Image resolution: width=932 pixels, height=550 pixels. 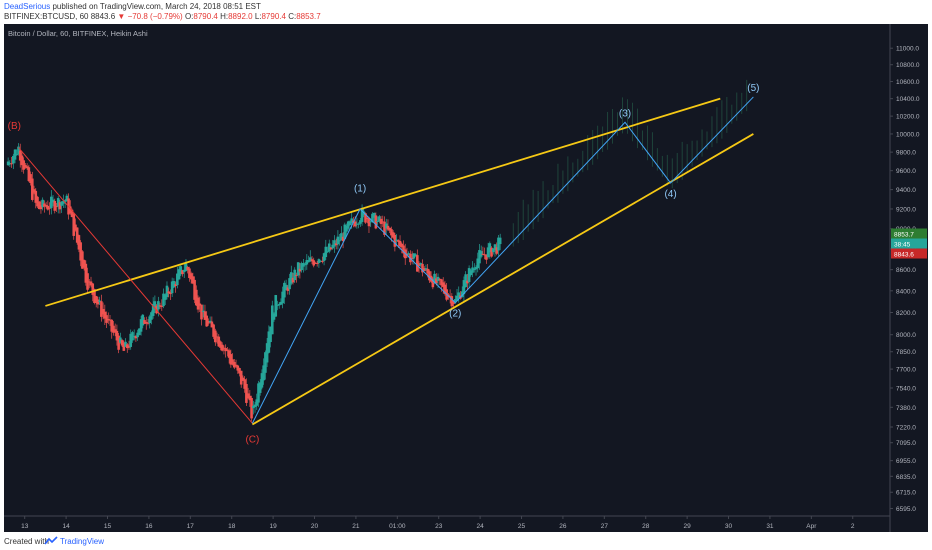 What do you see at coordinates (360, 188) in the screenshot?
I see `wave-label: (1)` at bounding box center [360, 188].